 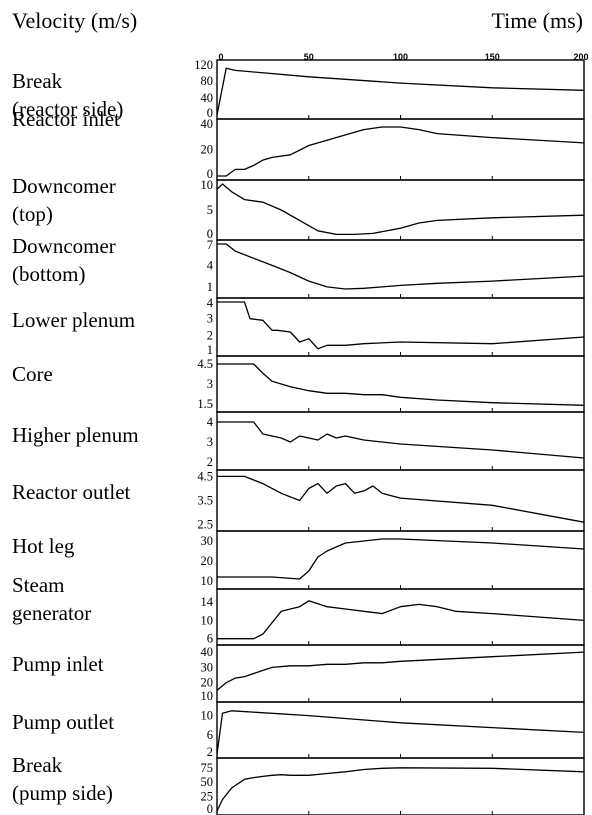 I want to click on x-tick-label: 200, so click(x=580, y=57).